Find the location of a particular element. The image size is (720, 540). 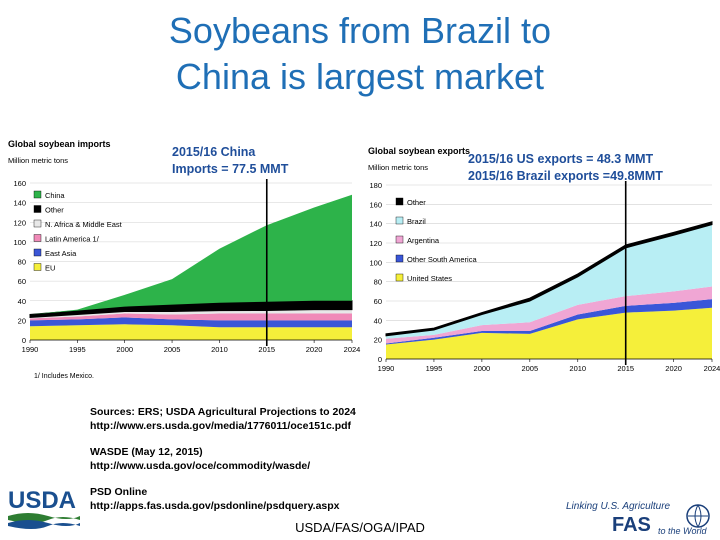

footer-label: USDA/FAS/OGA/IPAD is located at coordinates (360, 527).